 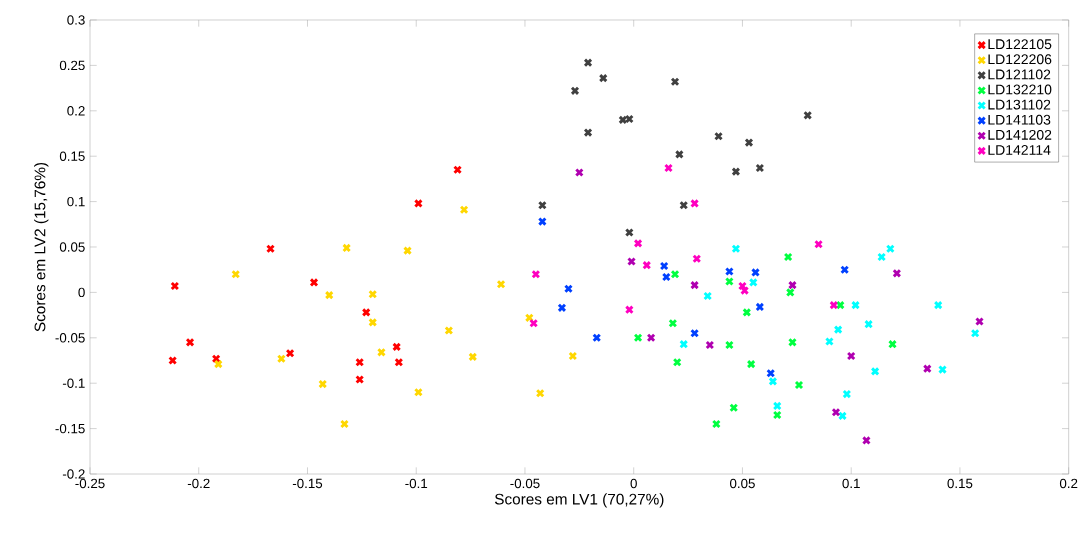 I want to click on x-tick-label: -0.2, so click(x=198, y=483).